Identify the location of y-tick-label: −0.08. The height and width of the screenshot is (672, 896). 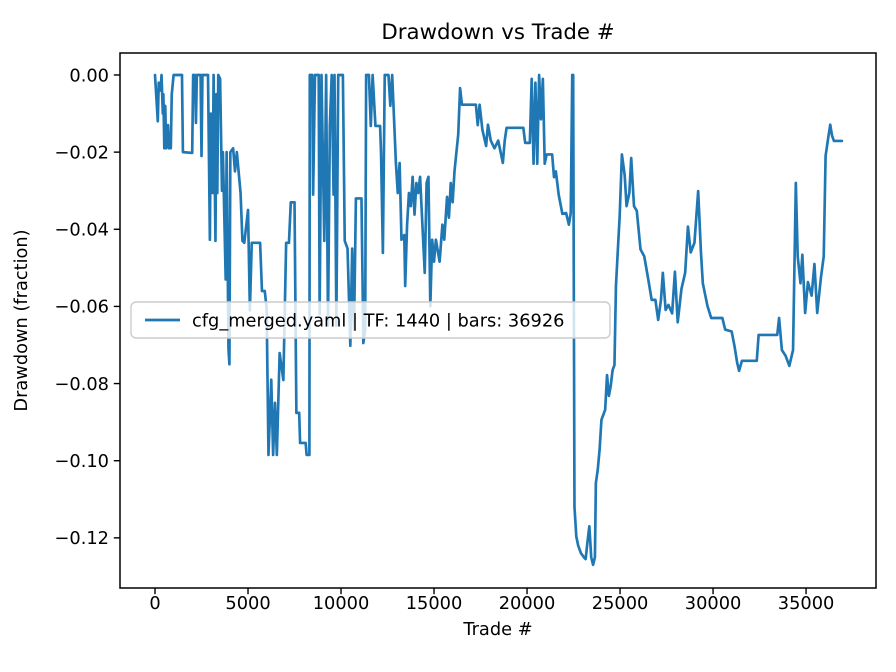
(82, 384).